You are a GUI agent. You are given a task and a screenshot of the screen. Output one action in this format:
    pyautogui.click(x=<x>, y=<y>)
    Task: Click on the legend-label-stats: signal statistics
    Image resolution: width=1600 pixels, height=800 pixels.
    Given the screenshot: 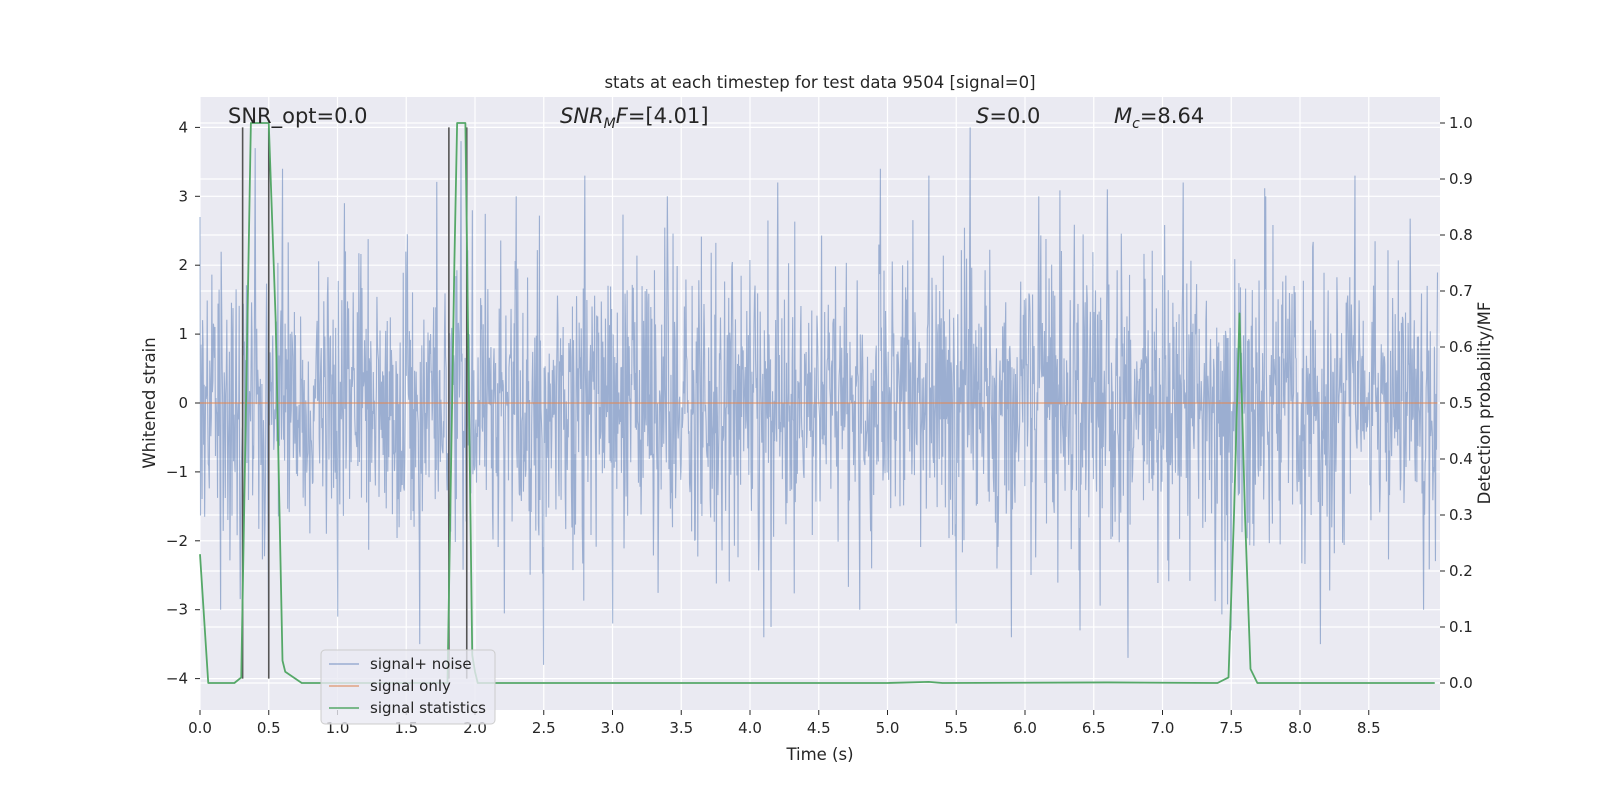 What is the action you would take?
    pyautogui.click(x=428, y=708)
    